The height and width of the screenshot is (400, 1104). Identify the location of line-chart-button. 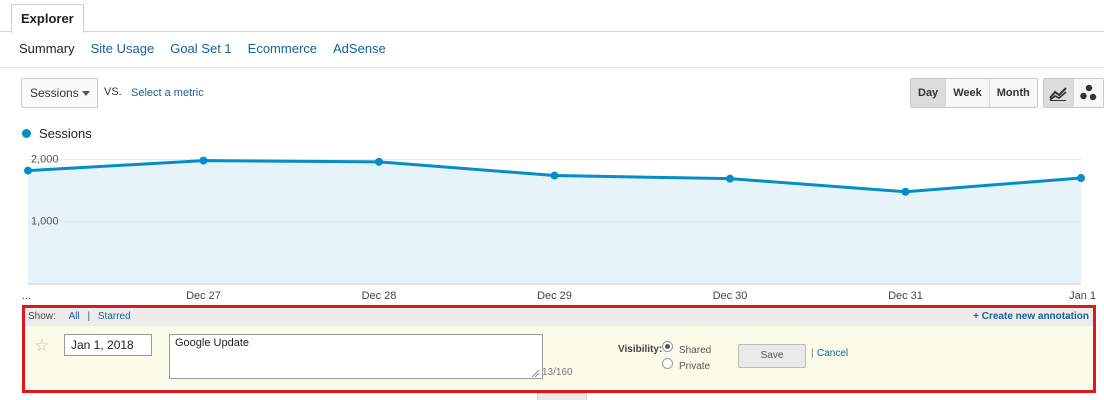
(1059, 93).